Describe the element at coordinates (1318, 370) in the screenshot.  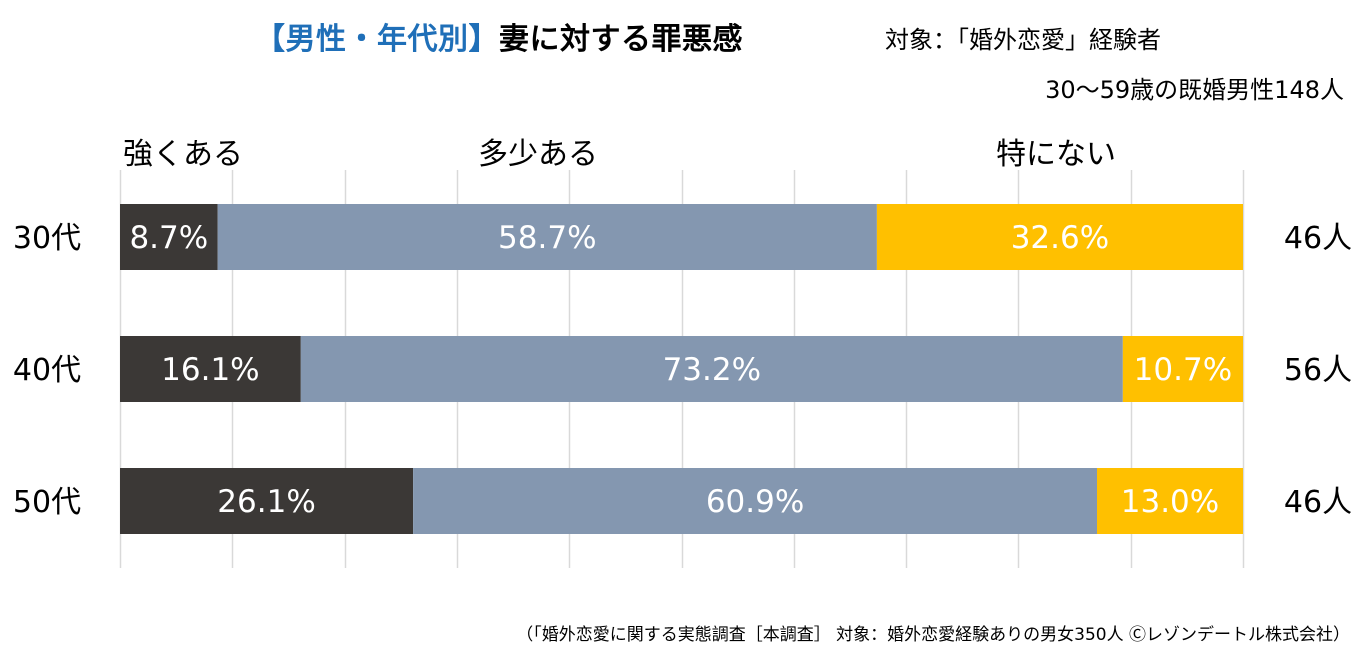
I see `count-label: 56人` at that location.